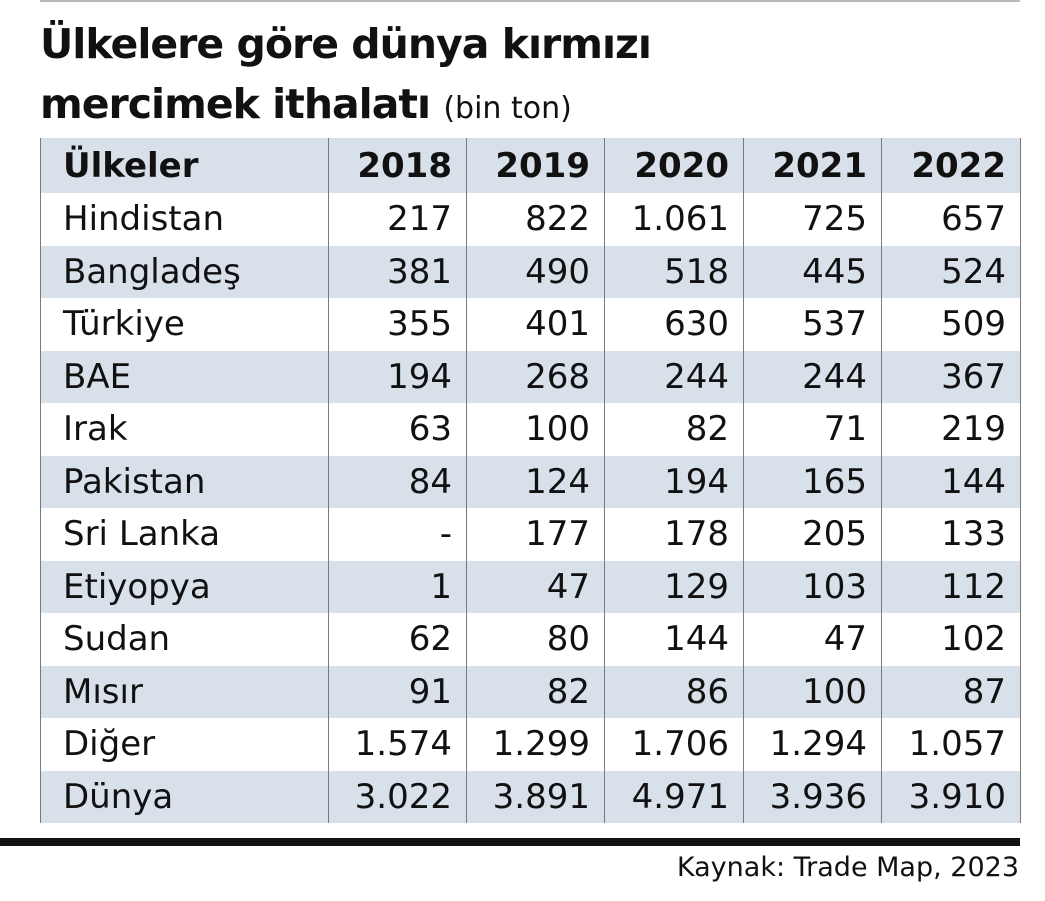 The image size is (1045, 901). I want to click on table-cell: 84, so click(397, 481).